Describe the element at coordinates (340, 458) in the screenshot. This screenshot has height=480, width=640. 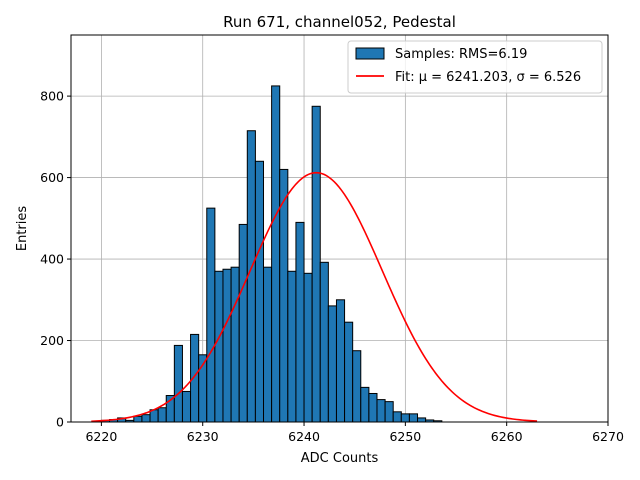
I see `x-axis-label: ADC Counts` at that location.